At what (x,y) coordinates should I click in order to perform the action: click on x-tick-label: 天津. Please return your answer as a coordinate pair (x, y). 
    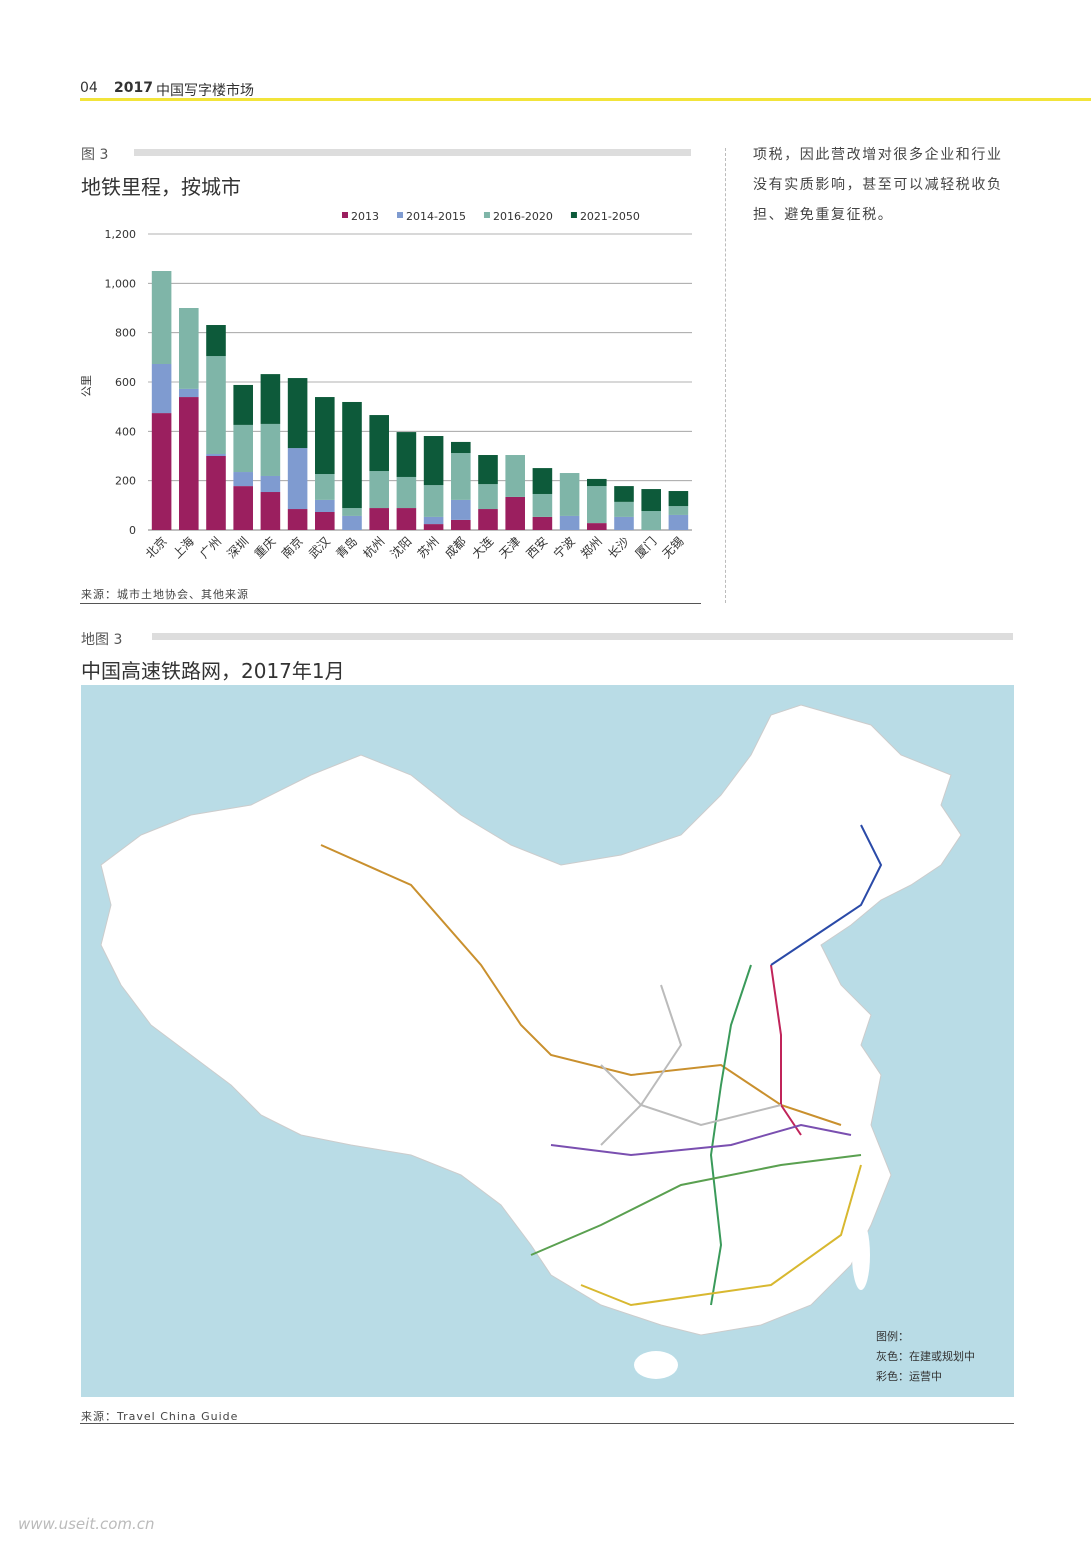
    Looking at the image, I should click on (509, 547).